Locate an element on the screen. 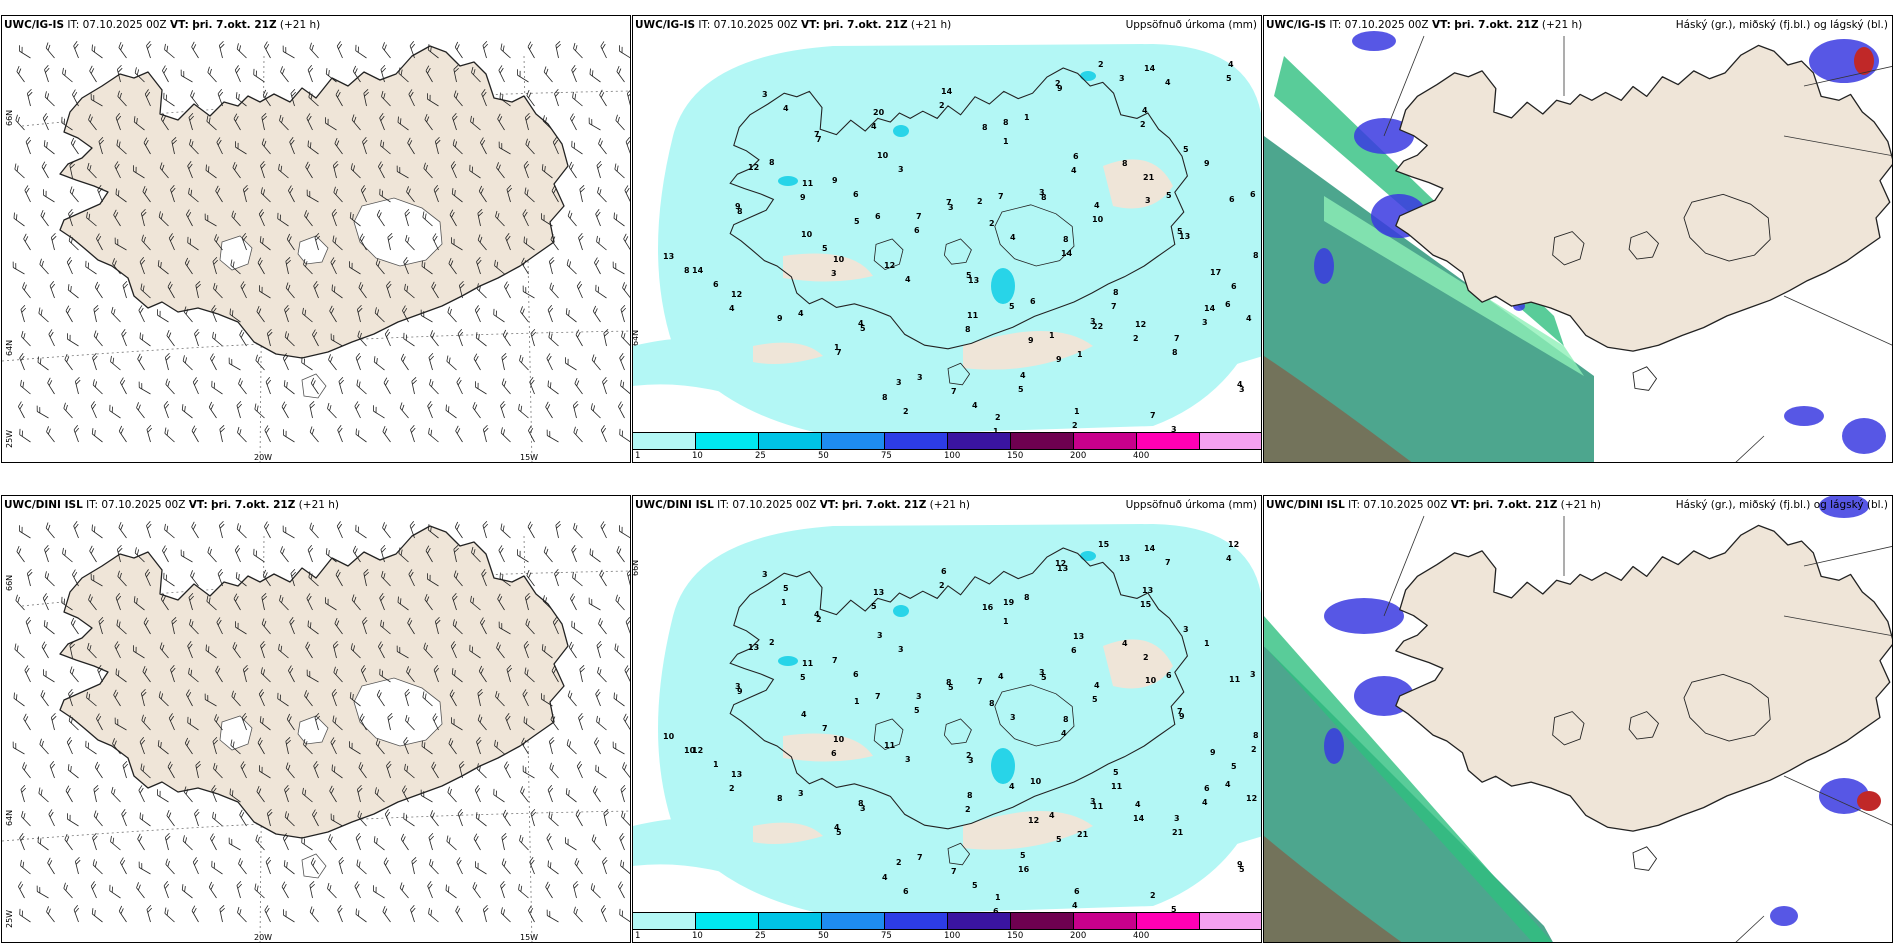 Image resolution: width=1900 pixels, height=950 pixels. precip-value: 2 is located at coordinates (899, 862).